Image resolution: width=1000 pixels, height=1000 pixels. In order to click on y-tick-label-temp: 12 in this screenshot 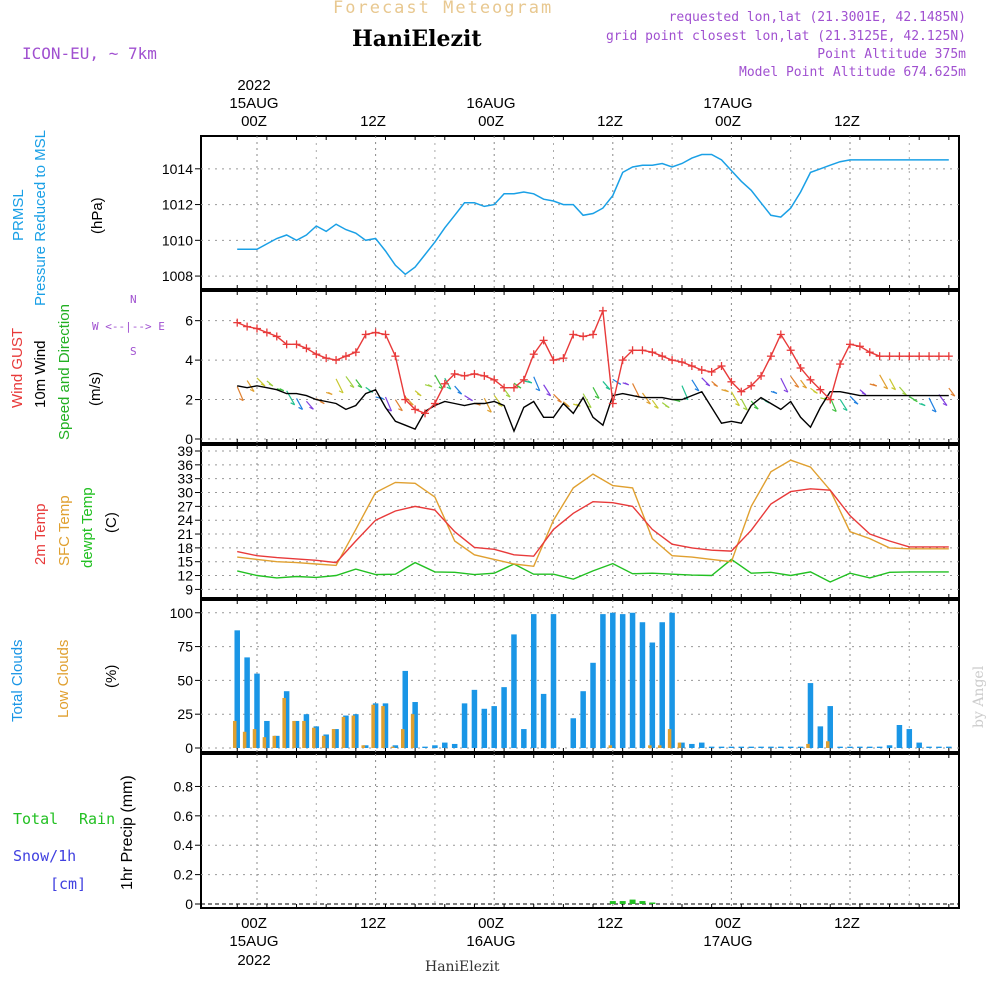, I will do `click(185, 576)`.